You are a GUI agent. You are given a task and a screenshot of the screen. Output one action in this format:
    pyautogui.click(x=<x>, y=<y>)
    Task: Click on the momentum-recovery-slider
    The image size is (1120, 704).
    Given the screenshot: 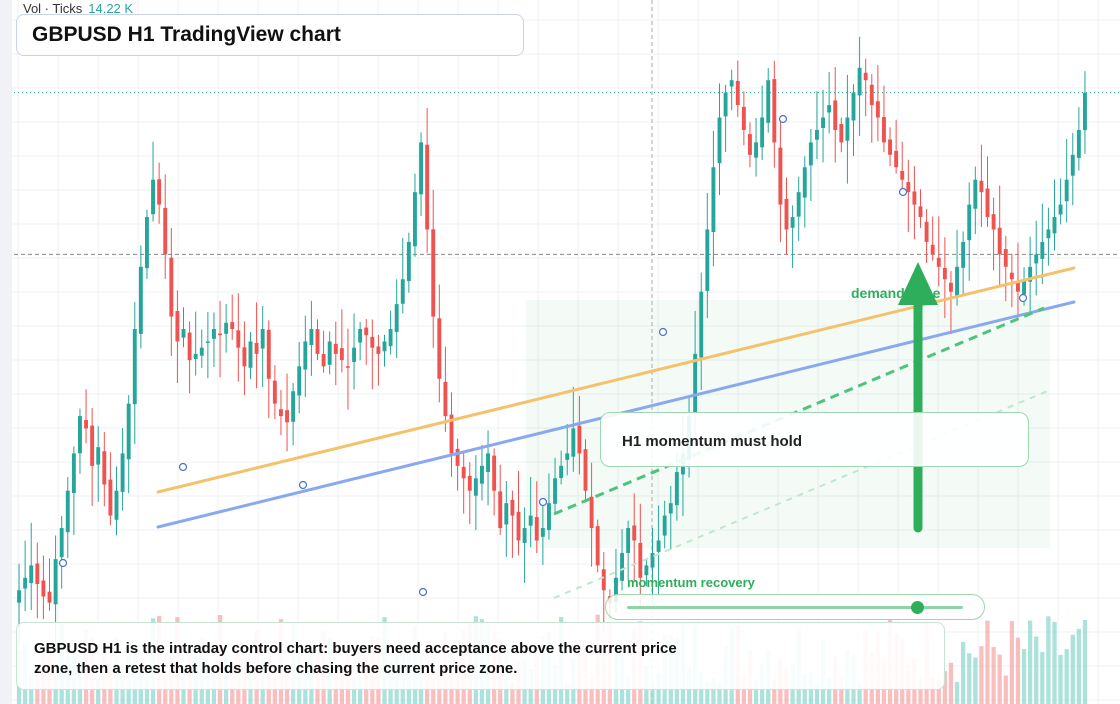 What is the action you would take?
    pyautogui.click(x=795, y=607)
    